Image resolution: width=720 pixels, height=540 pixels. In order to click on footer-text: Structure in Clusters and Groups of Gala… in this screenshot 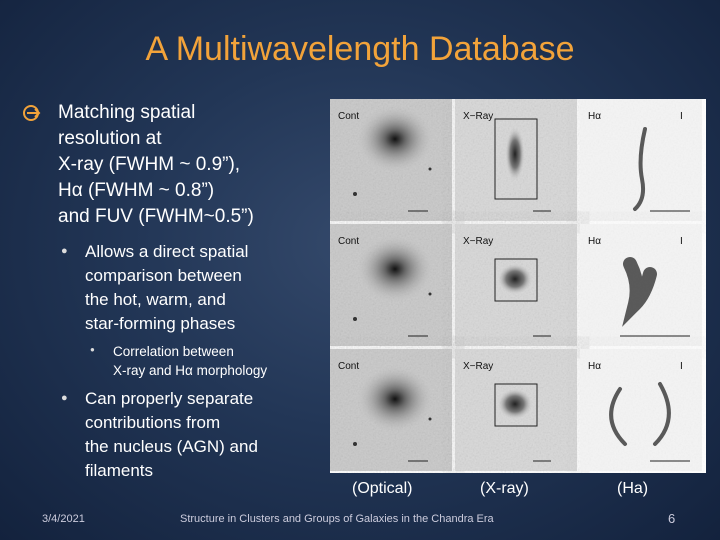, I will do `click(337, 519)`.